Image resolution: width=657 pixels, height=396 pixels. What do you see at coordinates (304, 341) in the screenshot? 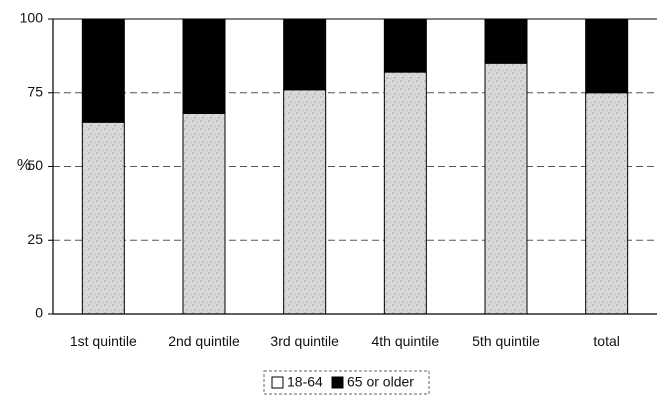
I see `x-tick-label: 3rd quintile` at bounding box center [304, 341].